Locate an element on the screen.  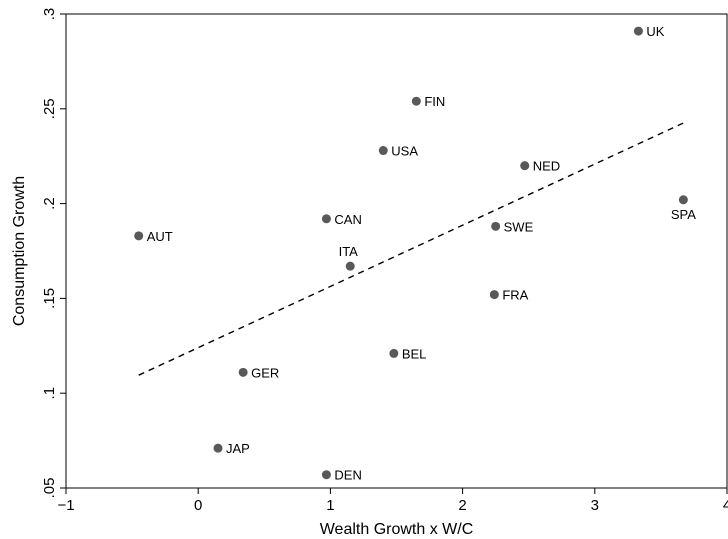
y-tick-label: .05 is located at coordinates (49, 488).